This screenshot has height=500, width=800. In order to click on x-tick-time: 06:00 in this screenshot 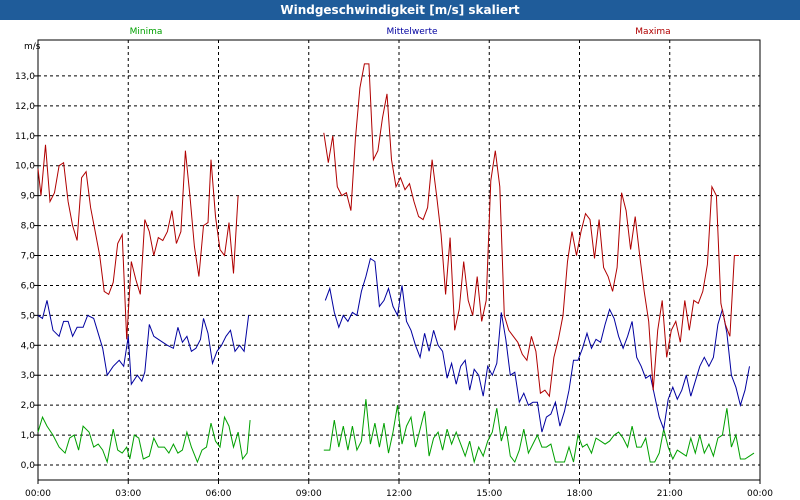, I will do `click(219, 494)`.